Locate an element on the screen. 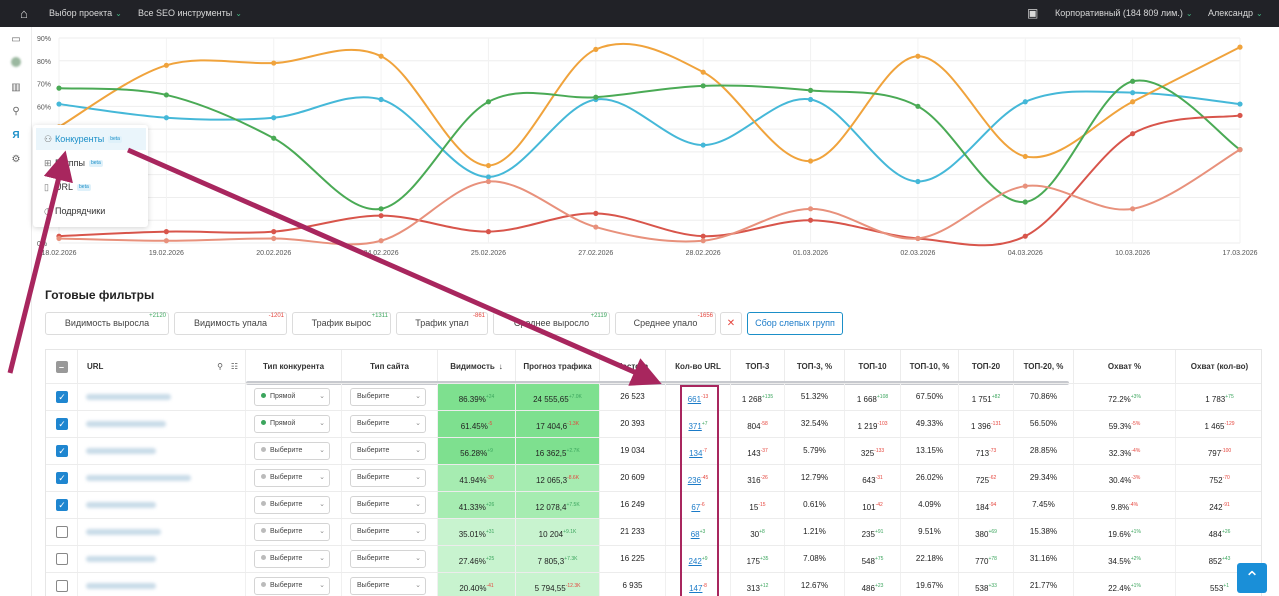 The height and width of the screenshot is (596, 1279). project-selector: Выбор проекта ⌄ is located at coordinates (85, 13).